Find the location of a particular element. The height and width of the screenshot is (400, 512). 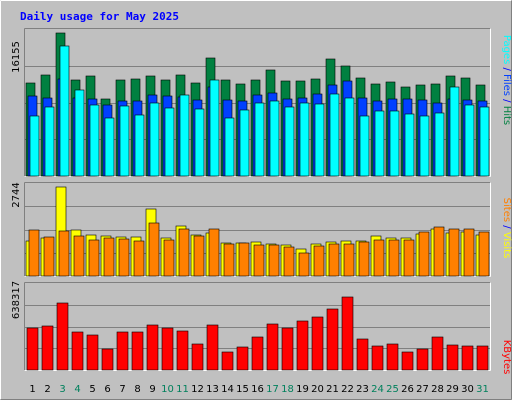

svg-text: Pages / Files / Hits is located at coordinates (506, 80).